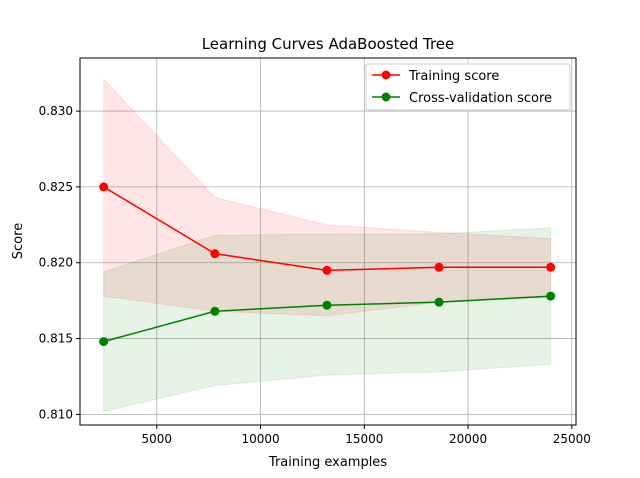 The height and width of the screenshot is (478, 640). I want to click on legend: Training score Cross-validation score, so click(468, 87).